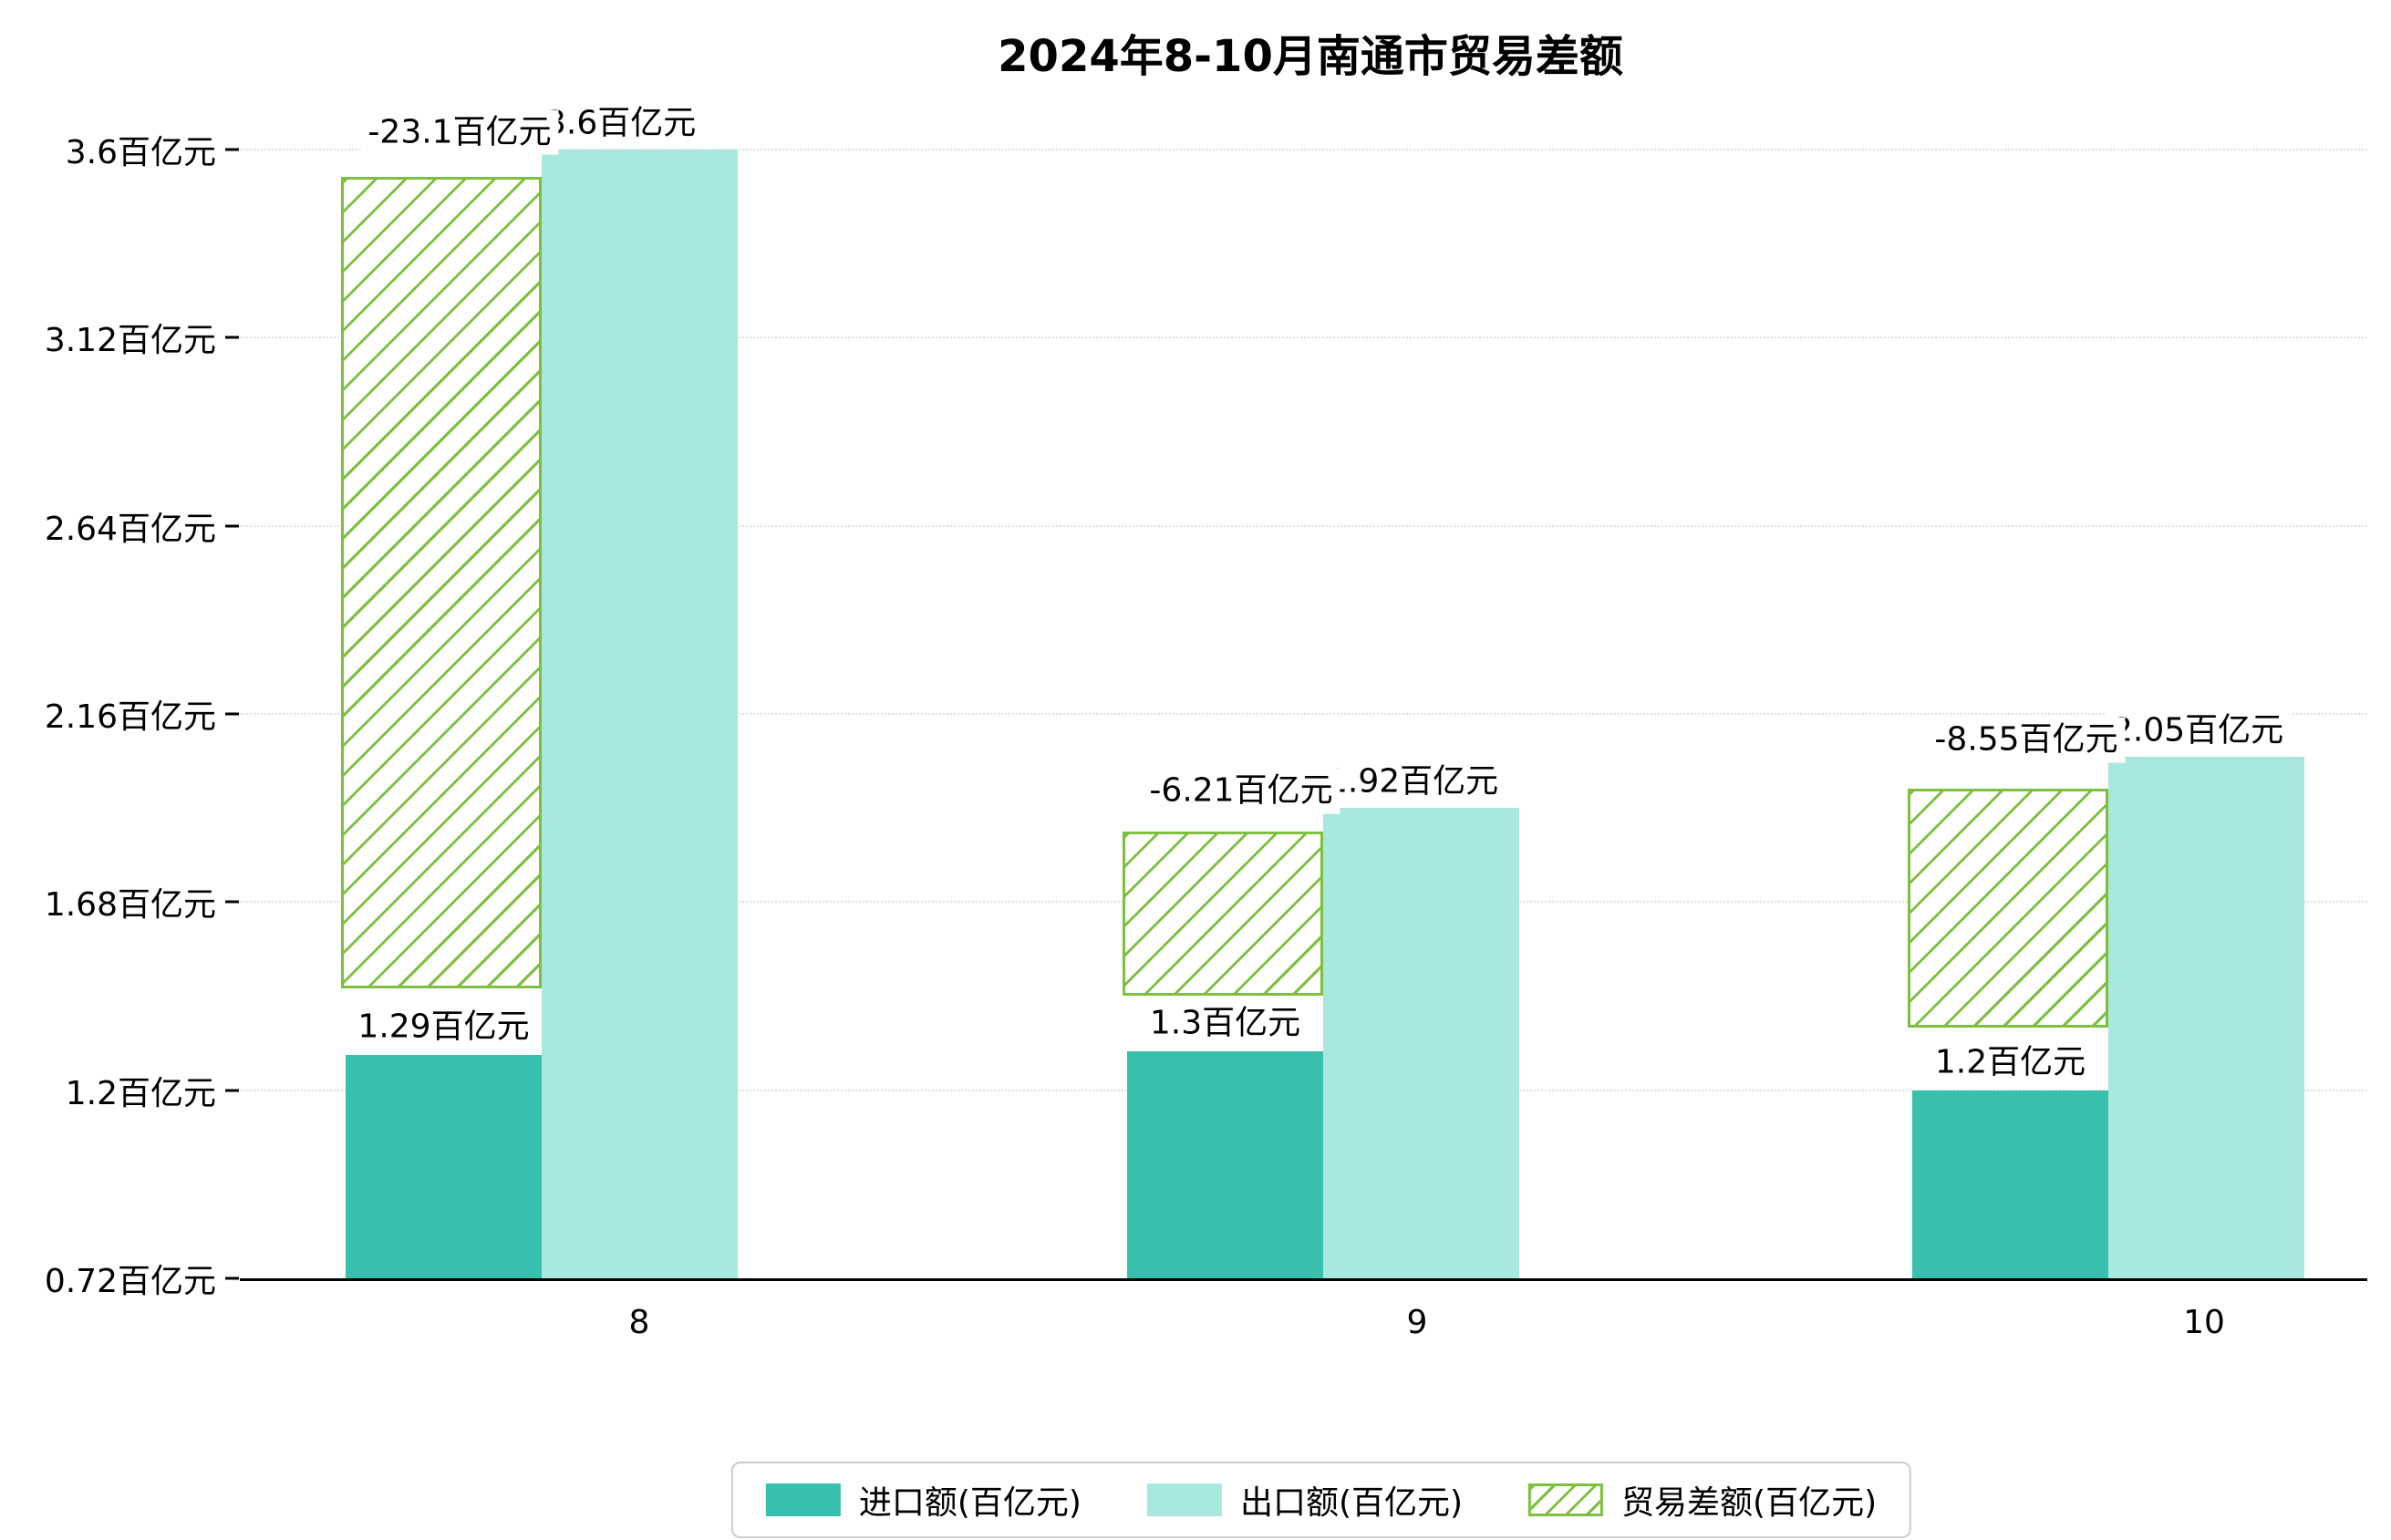 This screenshot has width=2391, height=1540. What do you see at coordinates (130, 529) in the screenshot?
I see `y-tick-label: 2.64百亿元` at bounding box center [130, 529].